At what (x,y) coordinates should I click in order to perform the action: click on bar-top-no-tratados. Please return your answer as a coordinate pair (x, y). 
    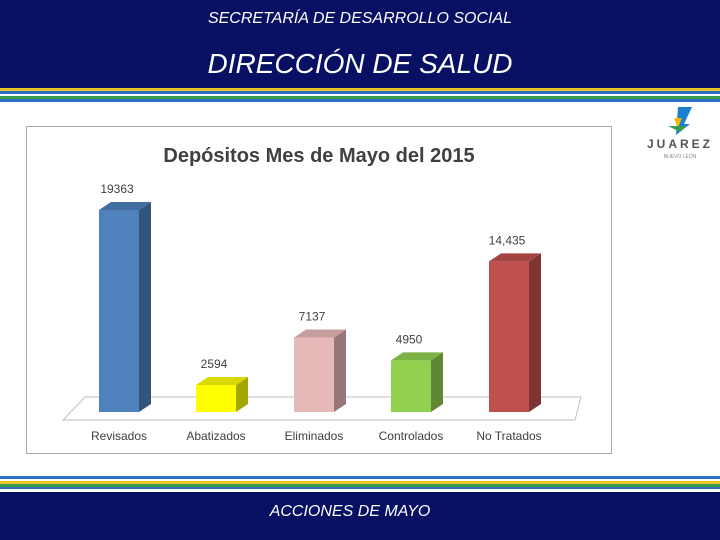
    Looking at the image, I should click on (515, 257).